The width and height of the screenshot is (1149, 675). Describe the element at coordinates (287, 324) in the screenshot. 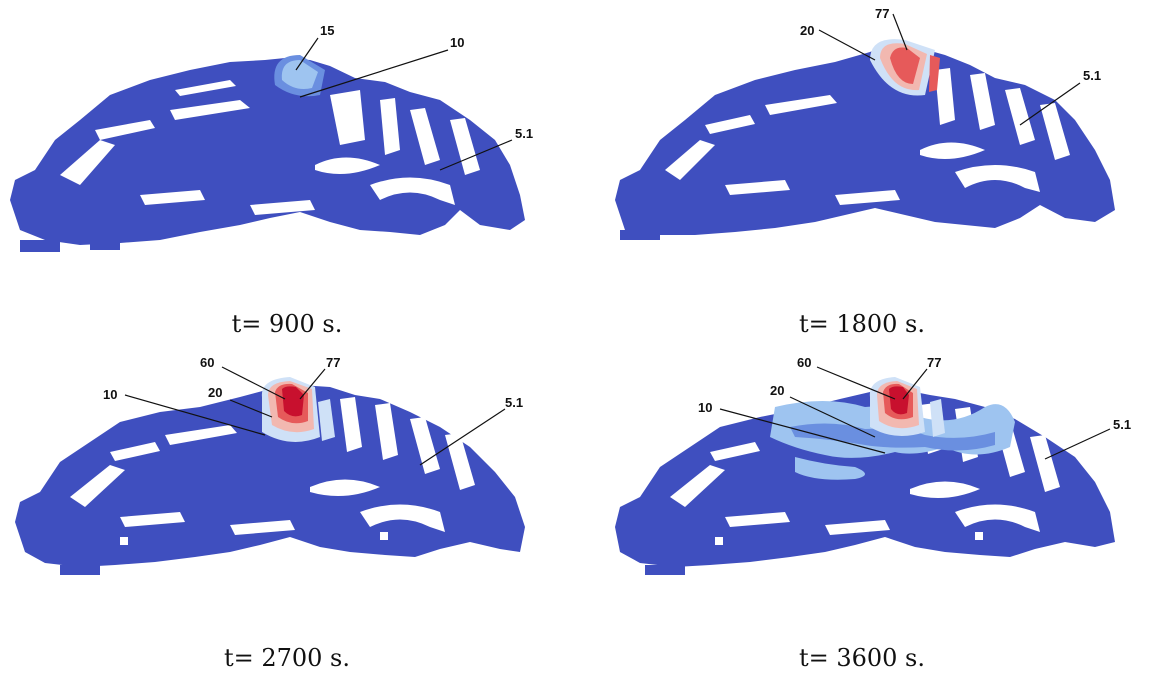

I see `time-caption: t= 900 s.` at that location.